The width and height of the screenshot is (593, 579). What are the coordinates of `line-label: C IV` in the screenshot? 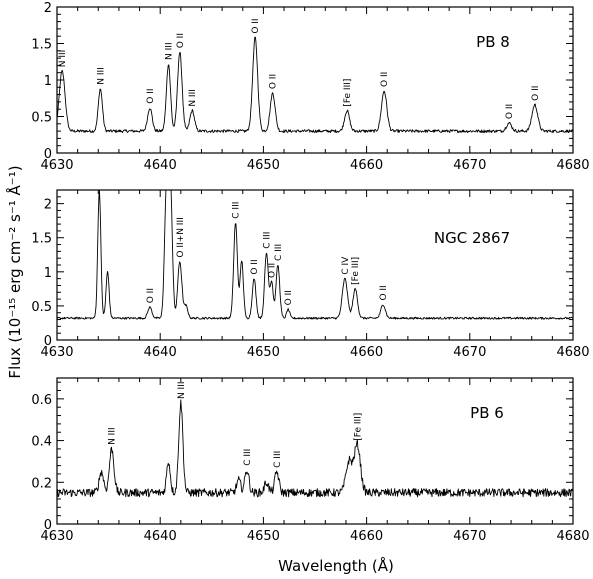 It's located at (346, 265).